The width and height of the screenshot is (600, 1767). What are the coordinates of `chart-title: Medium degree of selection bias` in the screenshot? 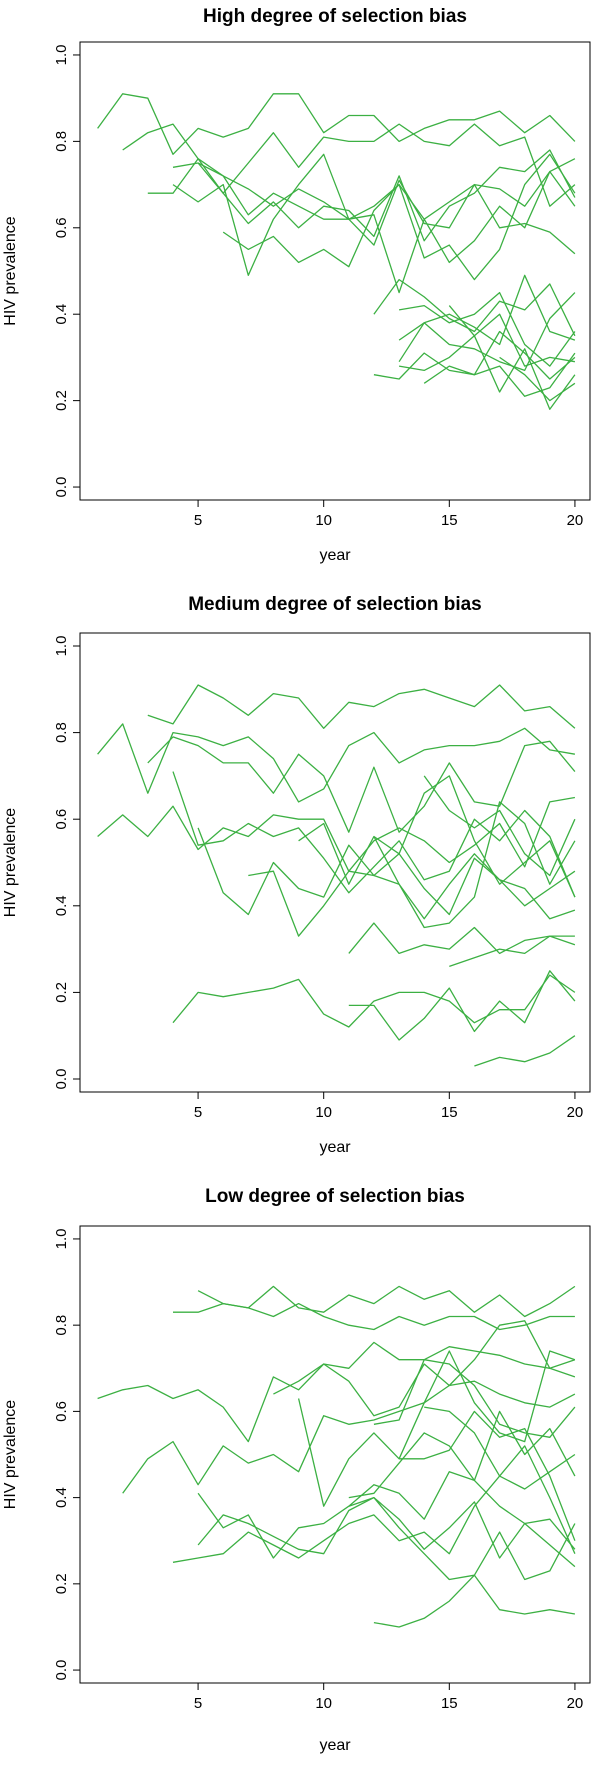 It's located at (335, 604).